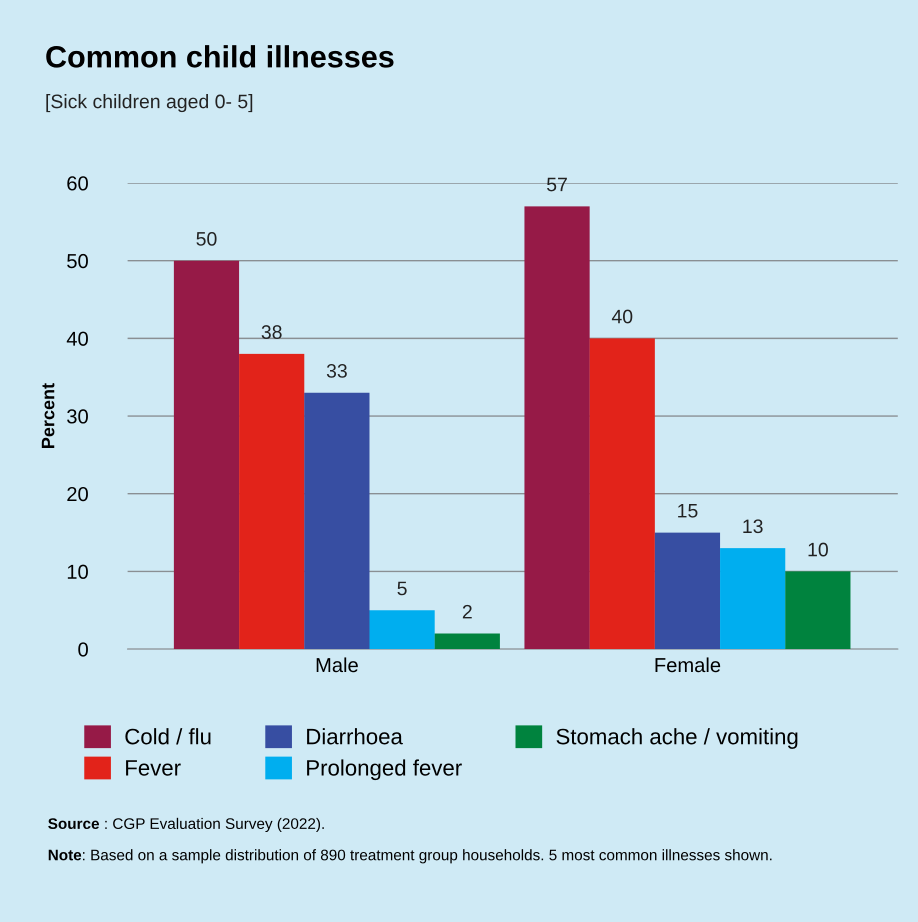  Describe the element at coordinates (753, 526) in the screenshot. I see `data-label: 13` at that location.